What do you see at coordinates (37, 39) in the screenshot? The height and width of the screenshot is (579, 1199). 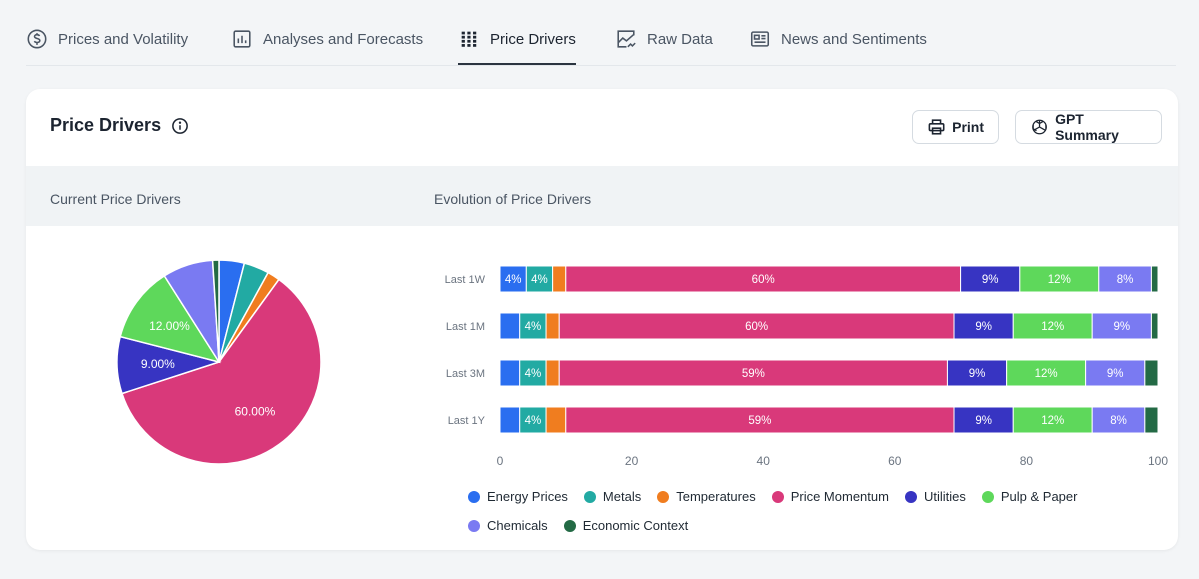 I see `dollar-circle-icon` at bounding box center [37, 39].